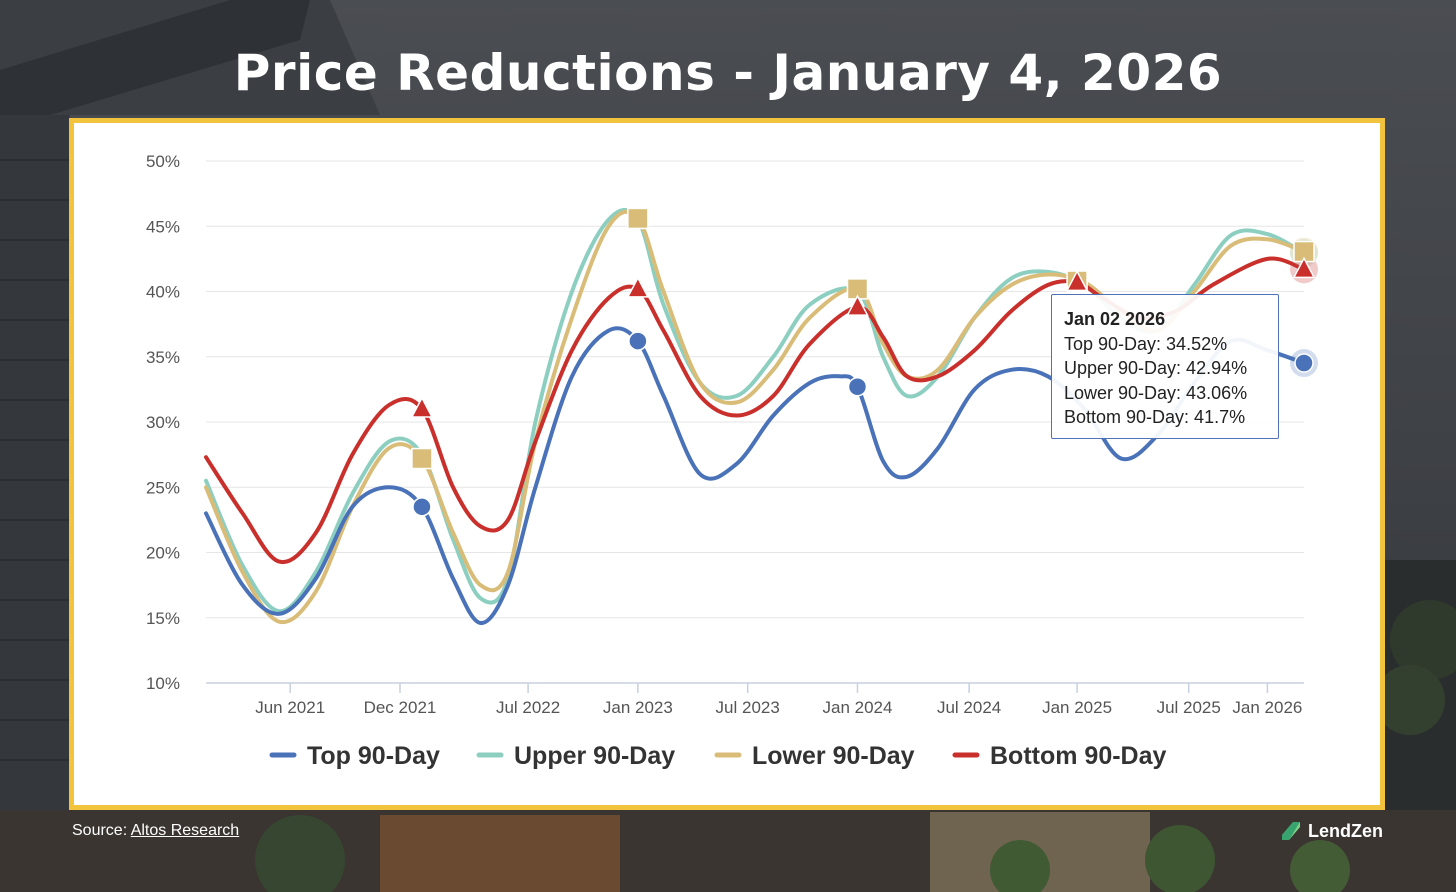  I want to click on tooltip-line-bottom: Bottom 90-Day: 41.7%, so click(1155, 417).